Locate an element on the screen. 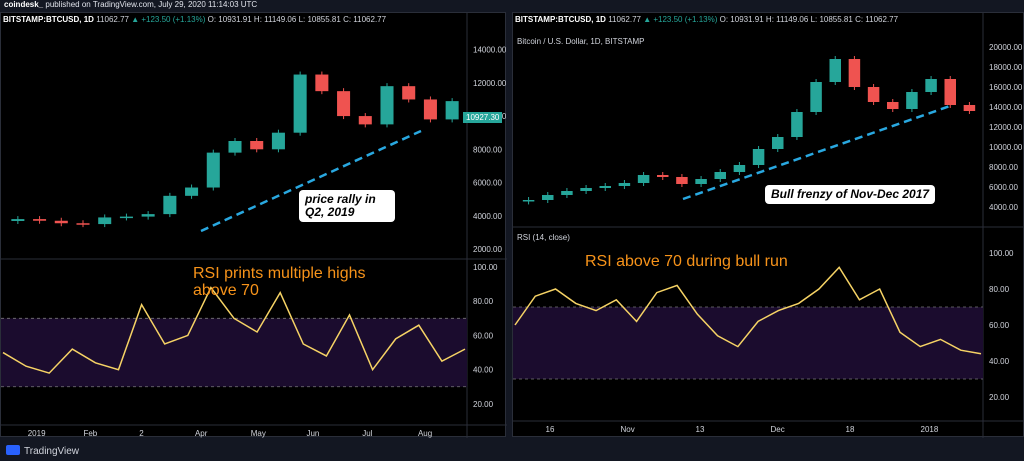 The height and width of the screenshot is (461, 1024). tradingview-brand-label: TradingView is located at coordinates (52, 451).